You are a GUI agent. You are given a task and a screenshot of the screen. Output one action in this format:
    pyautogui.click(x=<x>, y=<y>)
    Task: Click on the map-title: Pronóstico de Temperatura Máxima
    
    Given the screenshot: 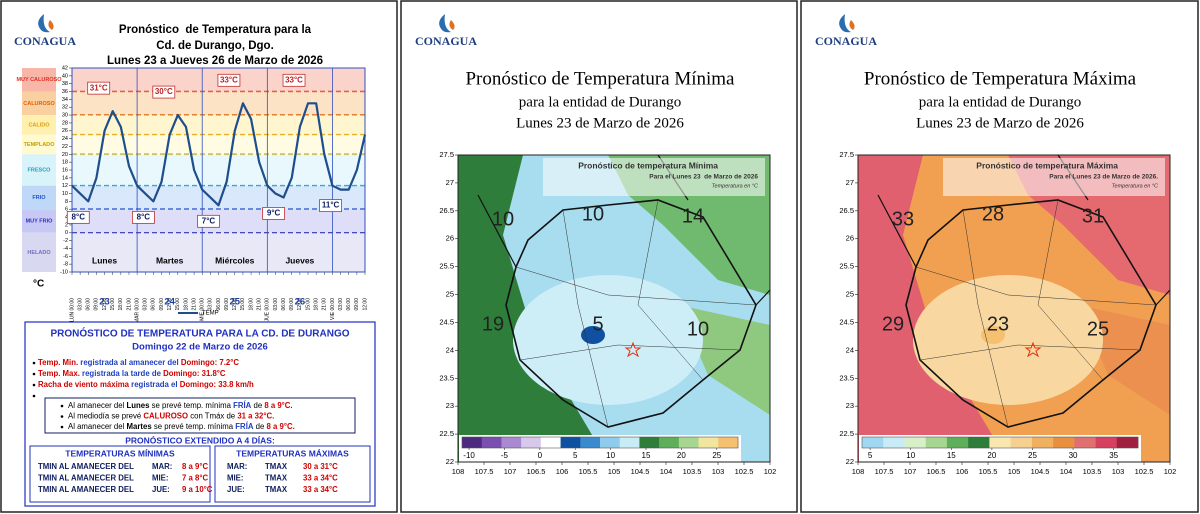 What is the action you would take?
    pyautogui.click(x=1000, y=78)
    